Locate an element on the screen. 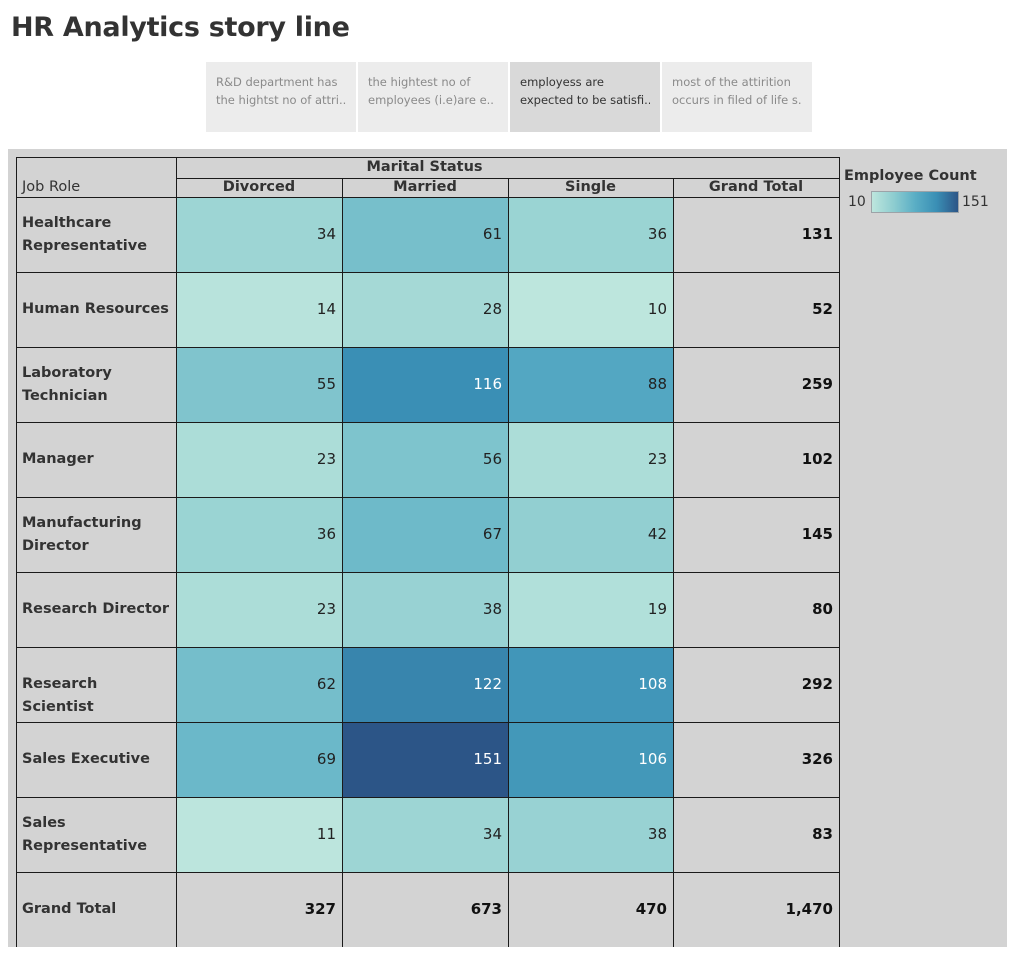 The image size is (1015, 963). legend-max-label: 151 is located at coordinates (975, 202).